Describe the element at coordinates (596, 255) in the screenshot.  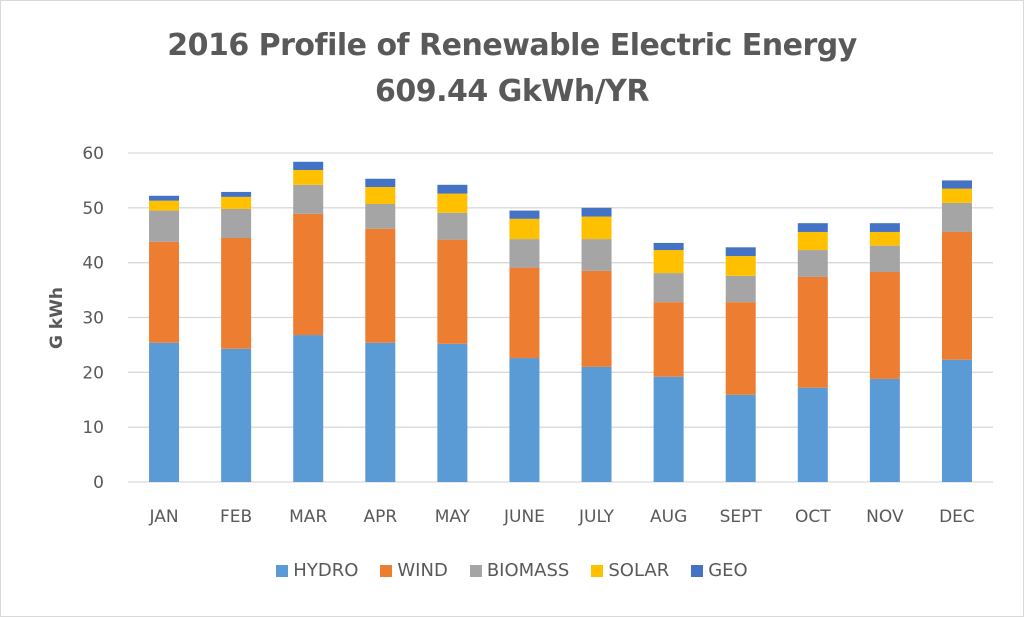
I see `bar-biomass-july` at that location.